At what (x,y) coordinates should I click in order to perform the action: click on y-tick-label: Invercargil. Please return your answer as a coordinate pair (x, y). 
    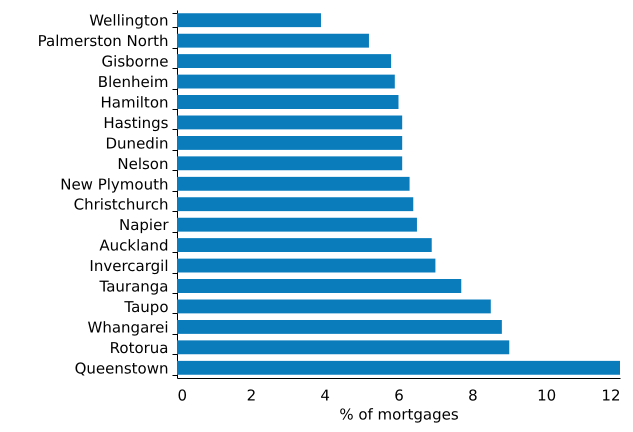
    Looking at the image, I should click on (128, 266).